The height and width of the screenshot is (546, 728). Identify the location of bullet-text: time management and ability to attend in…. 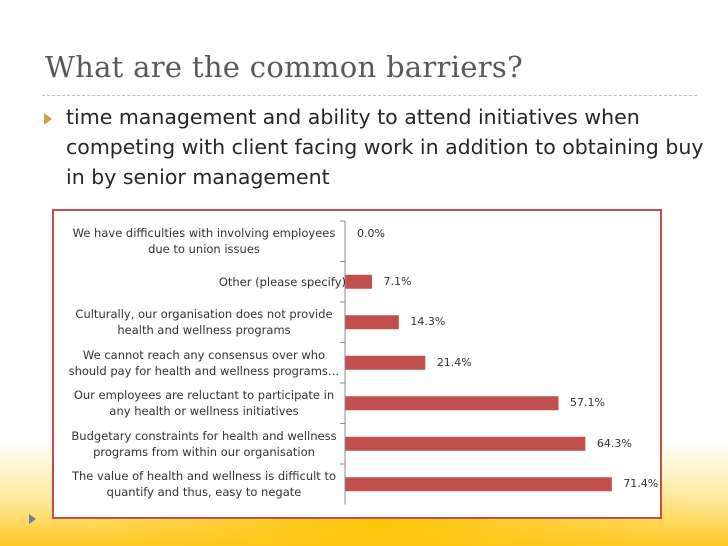
(385, 147).